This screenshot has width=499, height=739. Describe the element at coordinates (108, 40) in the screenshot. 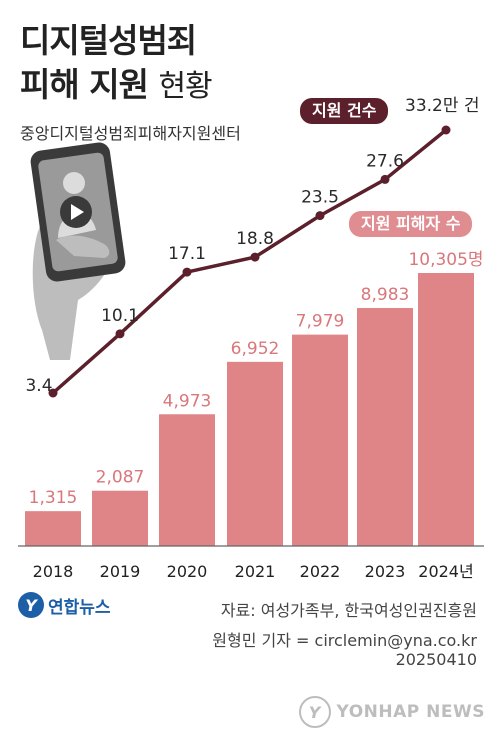

I see `title-line-1: 디지털성범죄` at that location.